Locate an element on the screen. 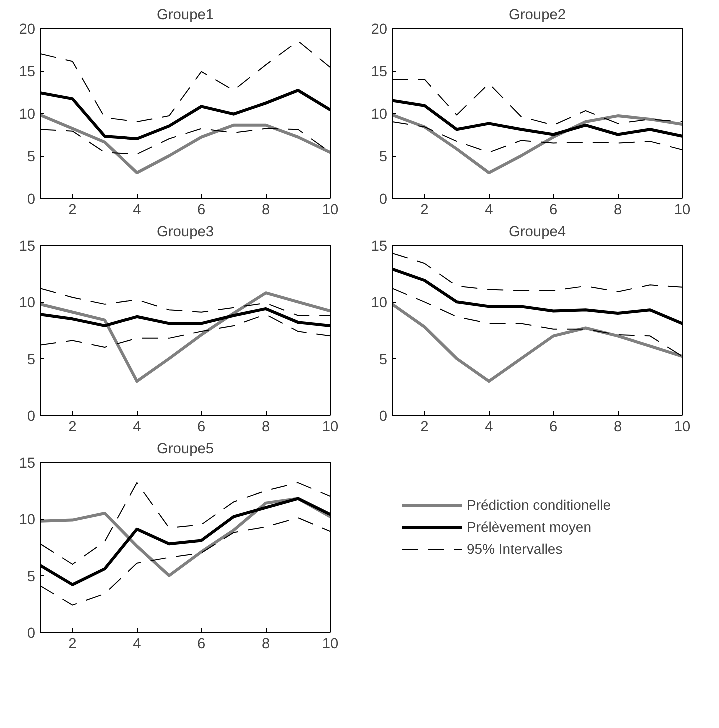  legend-label: 95% Intervalles is located at coordinates (515, 548).